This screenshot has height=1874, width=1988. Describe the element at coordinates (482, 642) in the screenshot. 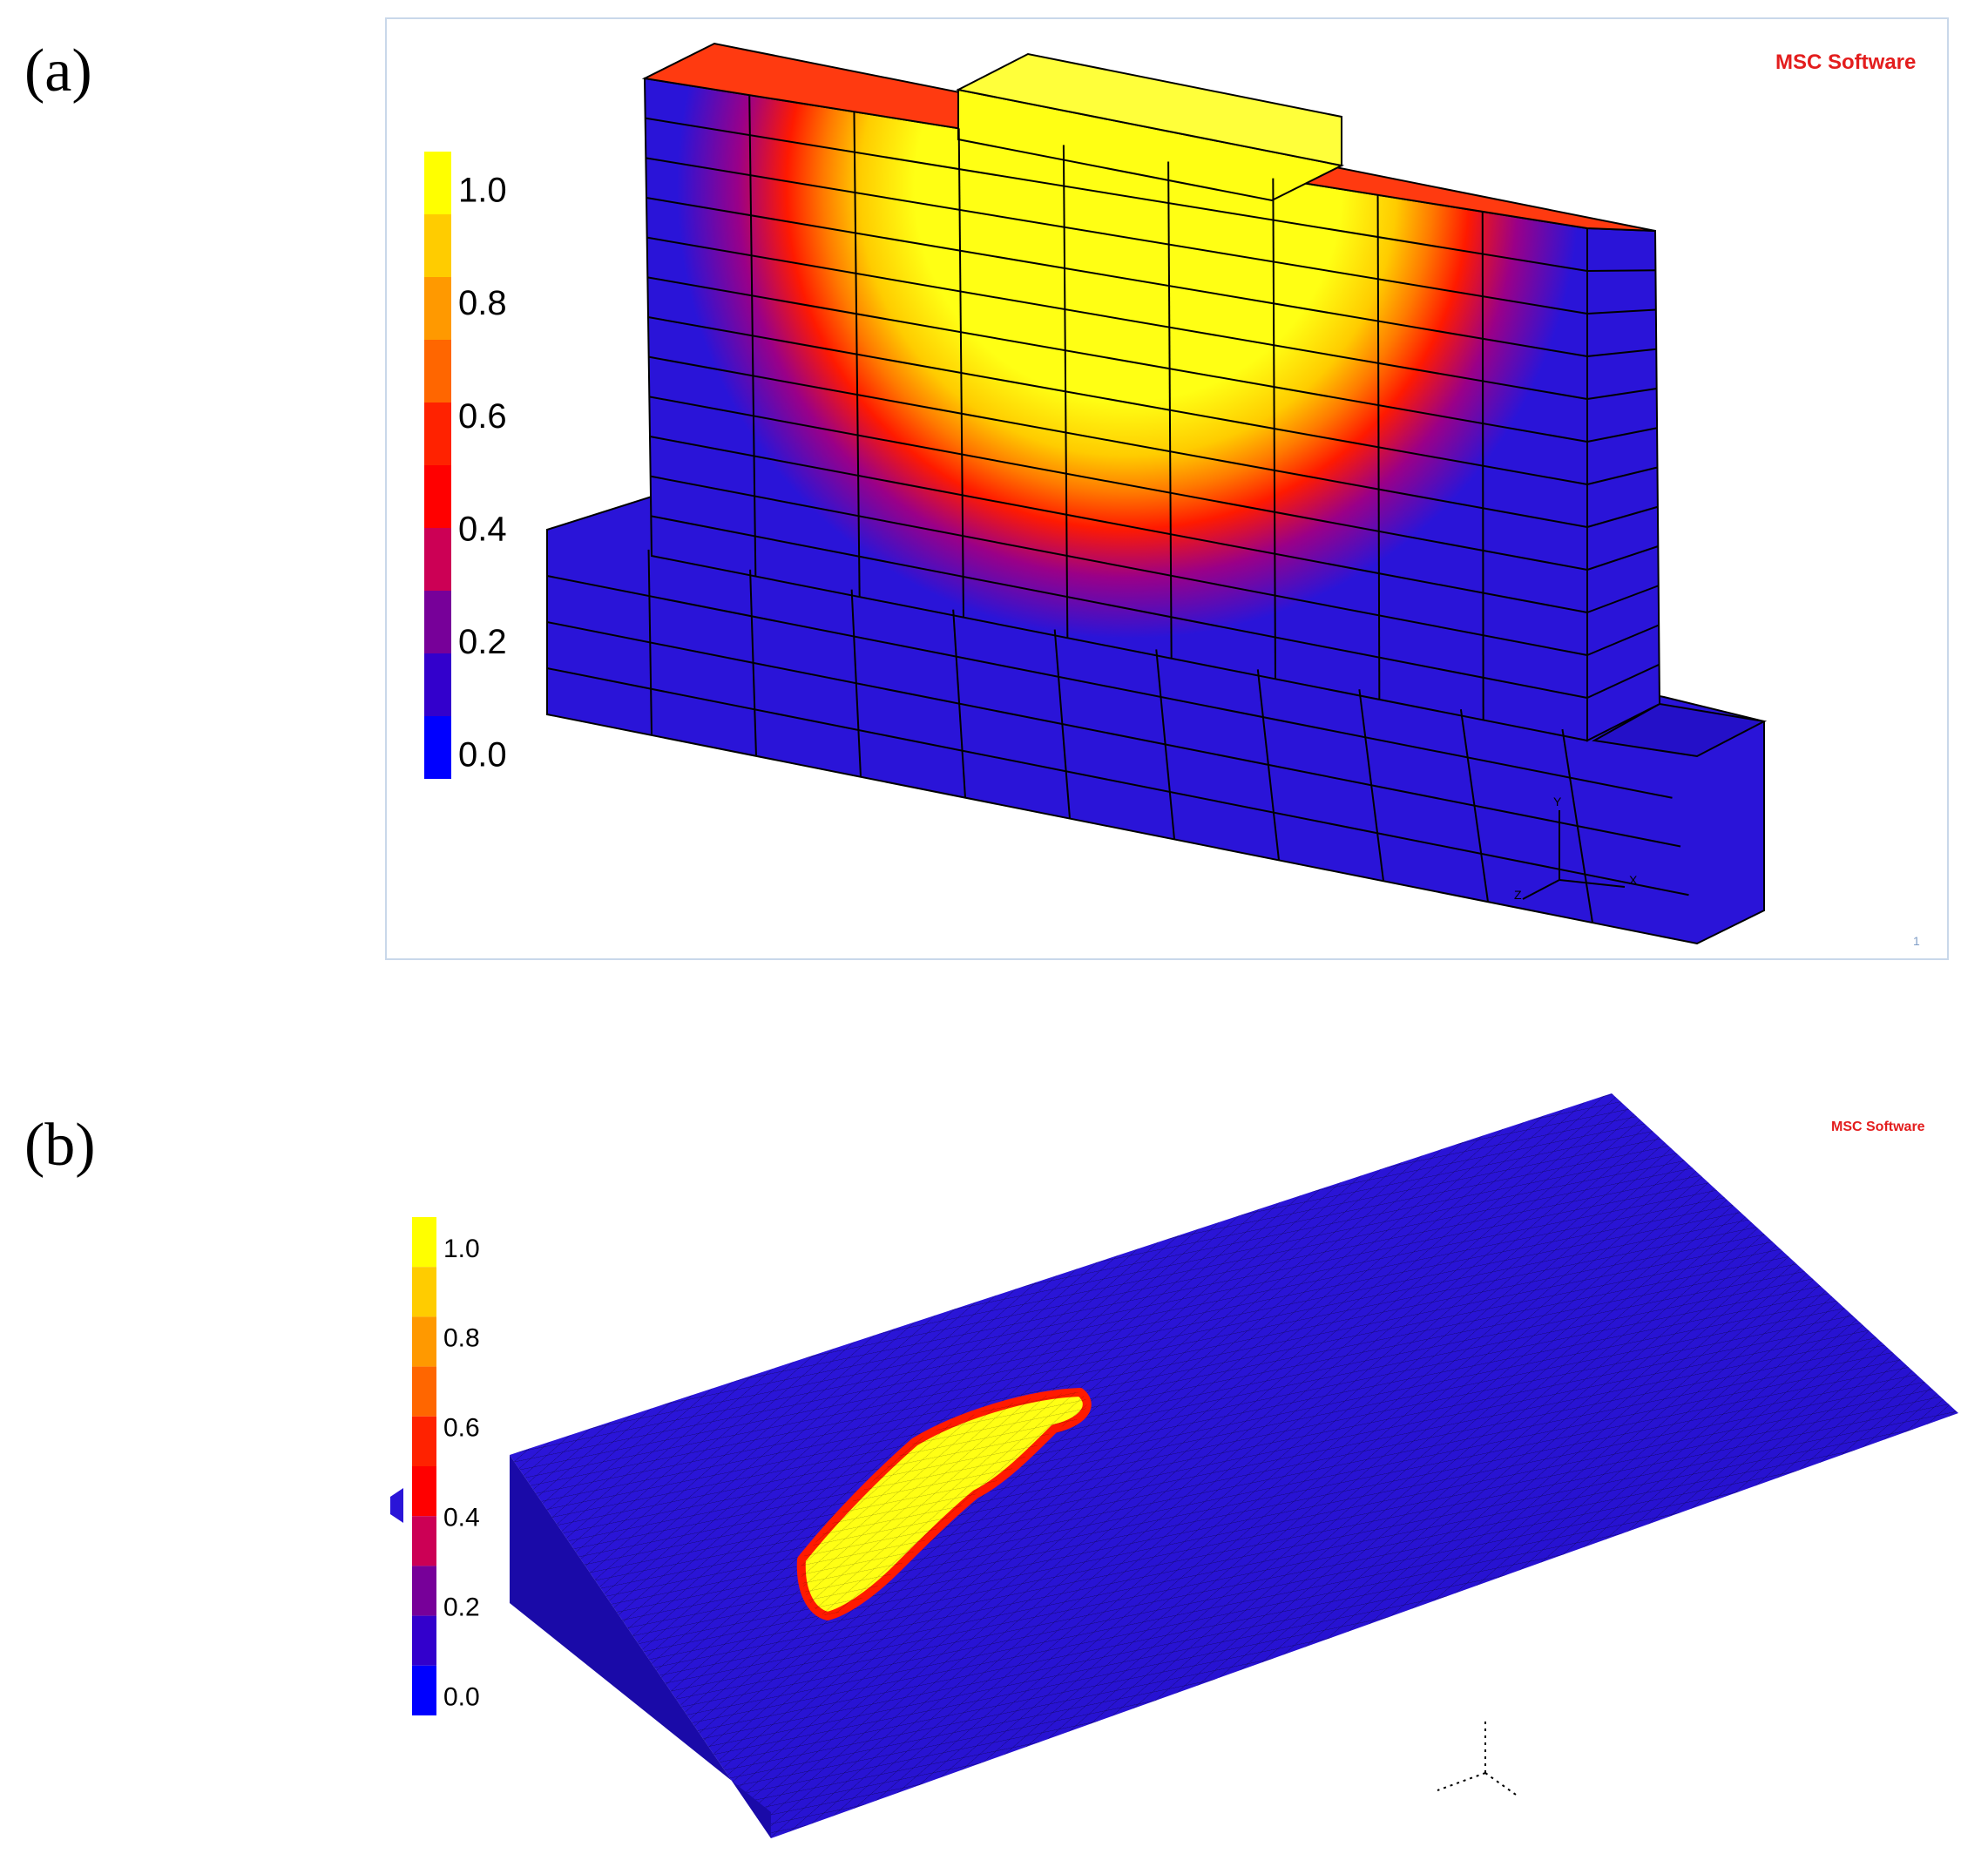

I see `colorbar-a-tick-label: 0.2` at that location.